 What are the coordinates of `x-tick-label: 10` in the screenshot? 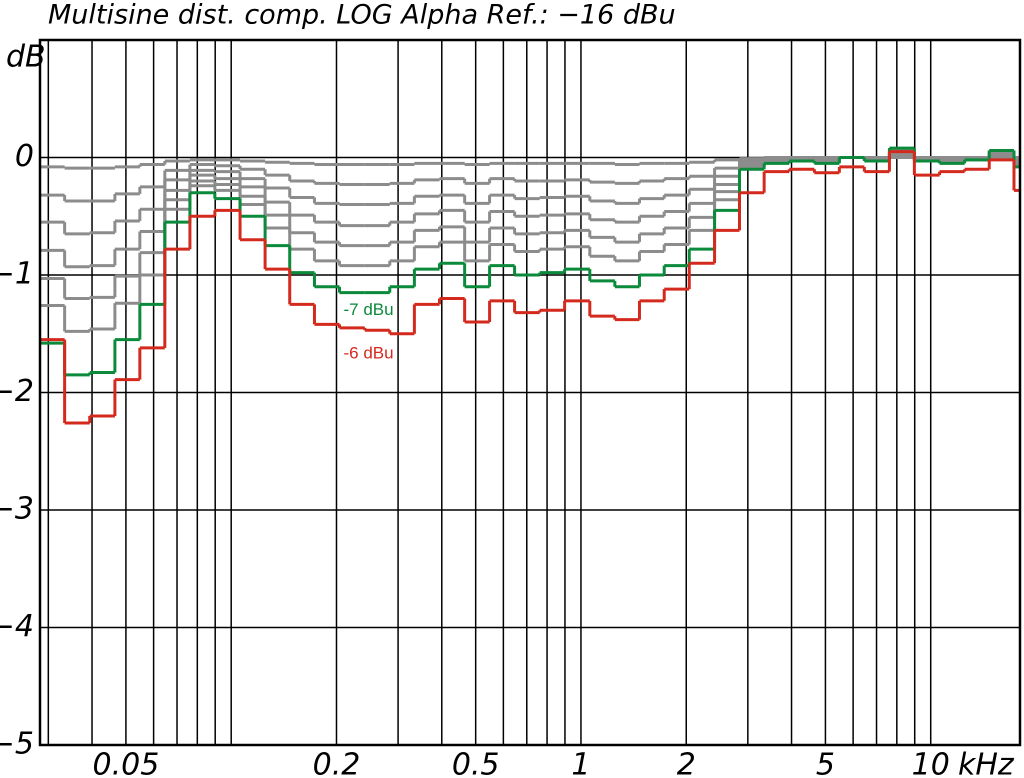 It's located at (931, 763).